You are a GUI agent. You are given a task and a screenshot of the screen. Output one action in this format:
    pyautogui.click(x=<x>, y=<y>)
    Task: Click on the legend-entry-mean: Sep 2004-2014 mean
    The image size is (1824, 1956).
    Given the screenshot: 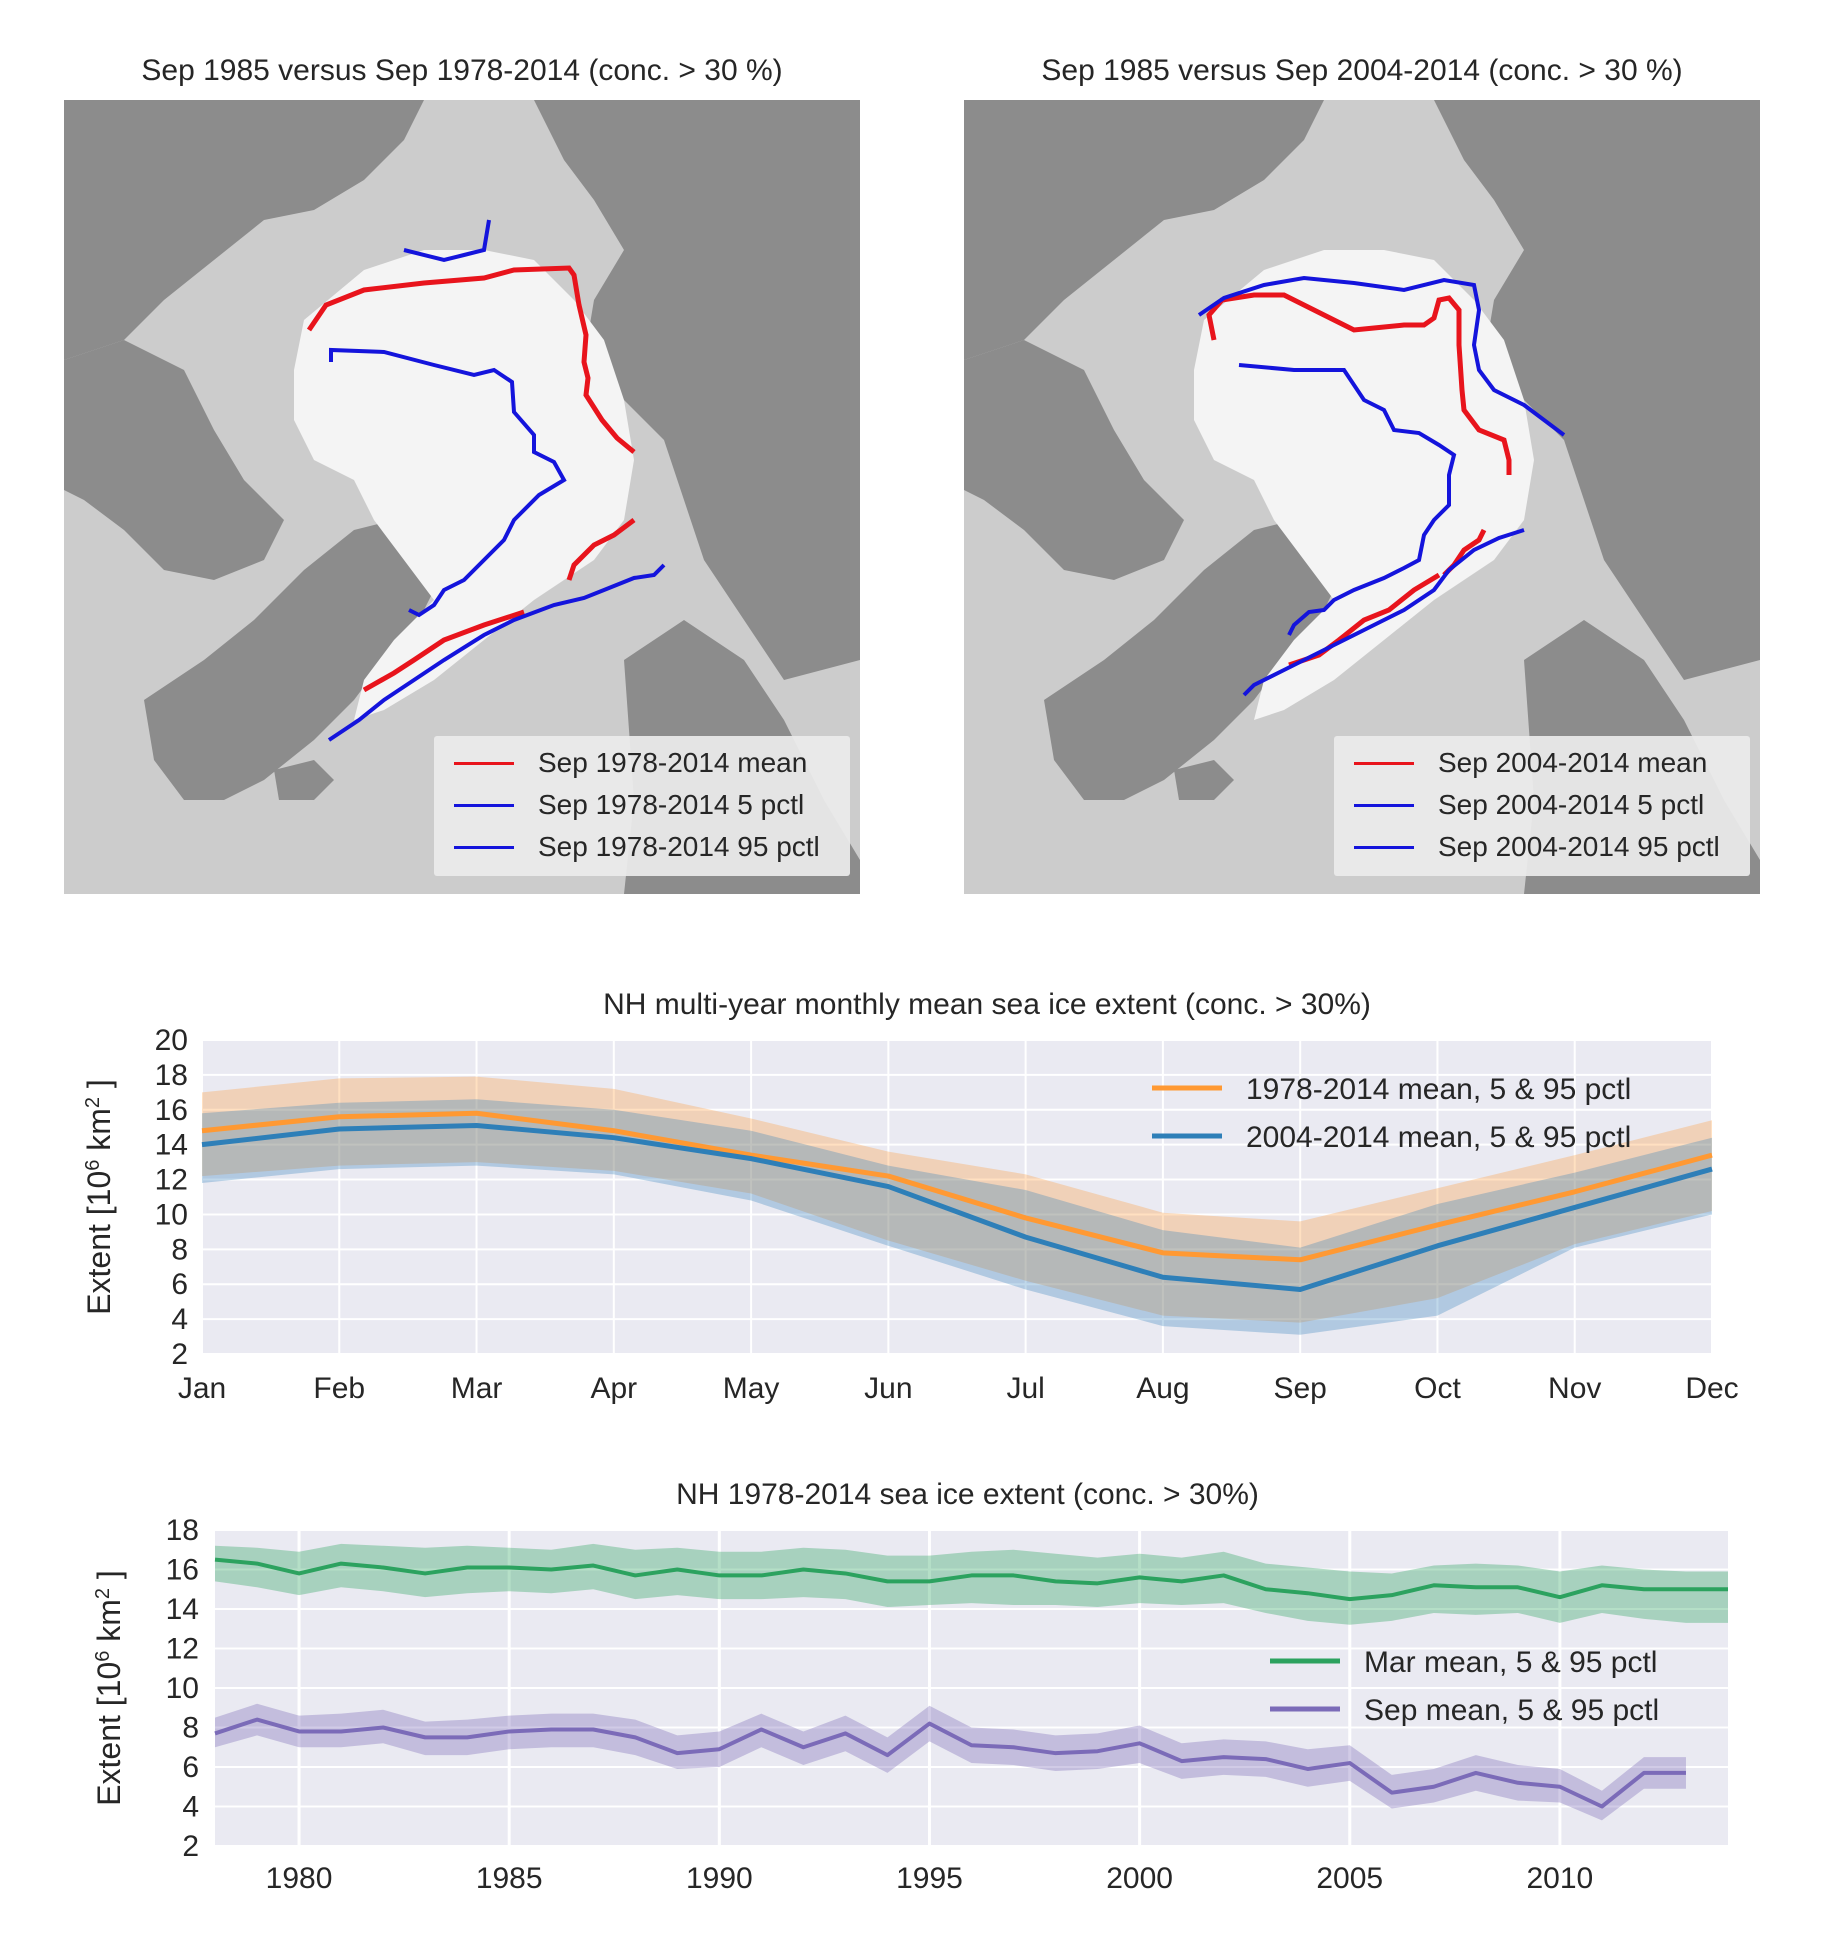 What is the action you would take?
    pyautogui.click(x=1520, y=763)
    